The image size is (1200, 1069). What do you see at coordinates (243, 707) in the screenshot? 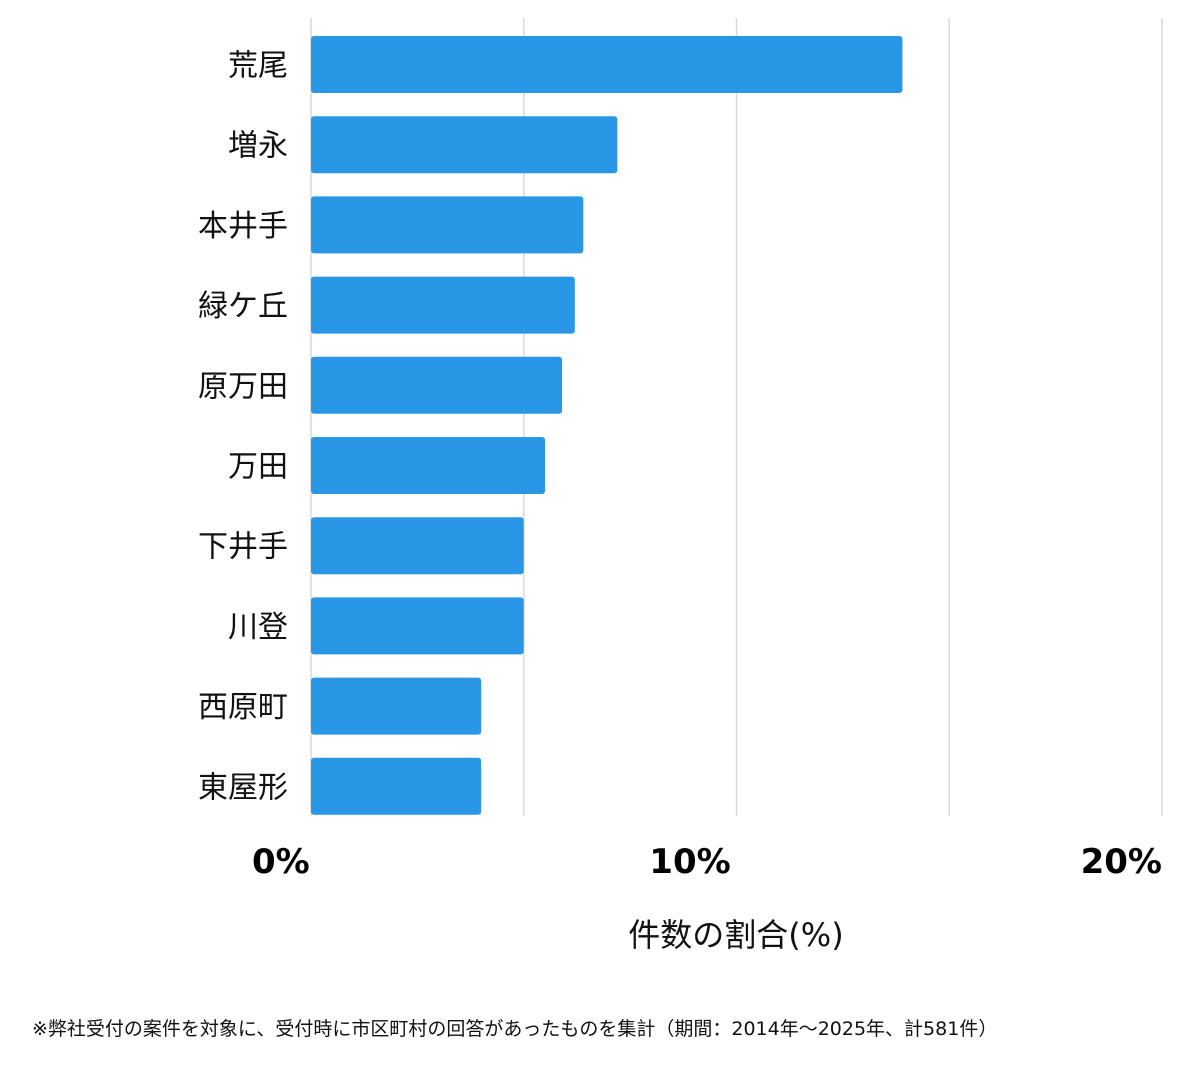
I see `category-label-8: 西原町` at bounding box center [243, 707].